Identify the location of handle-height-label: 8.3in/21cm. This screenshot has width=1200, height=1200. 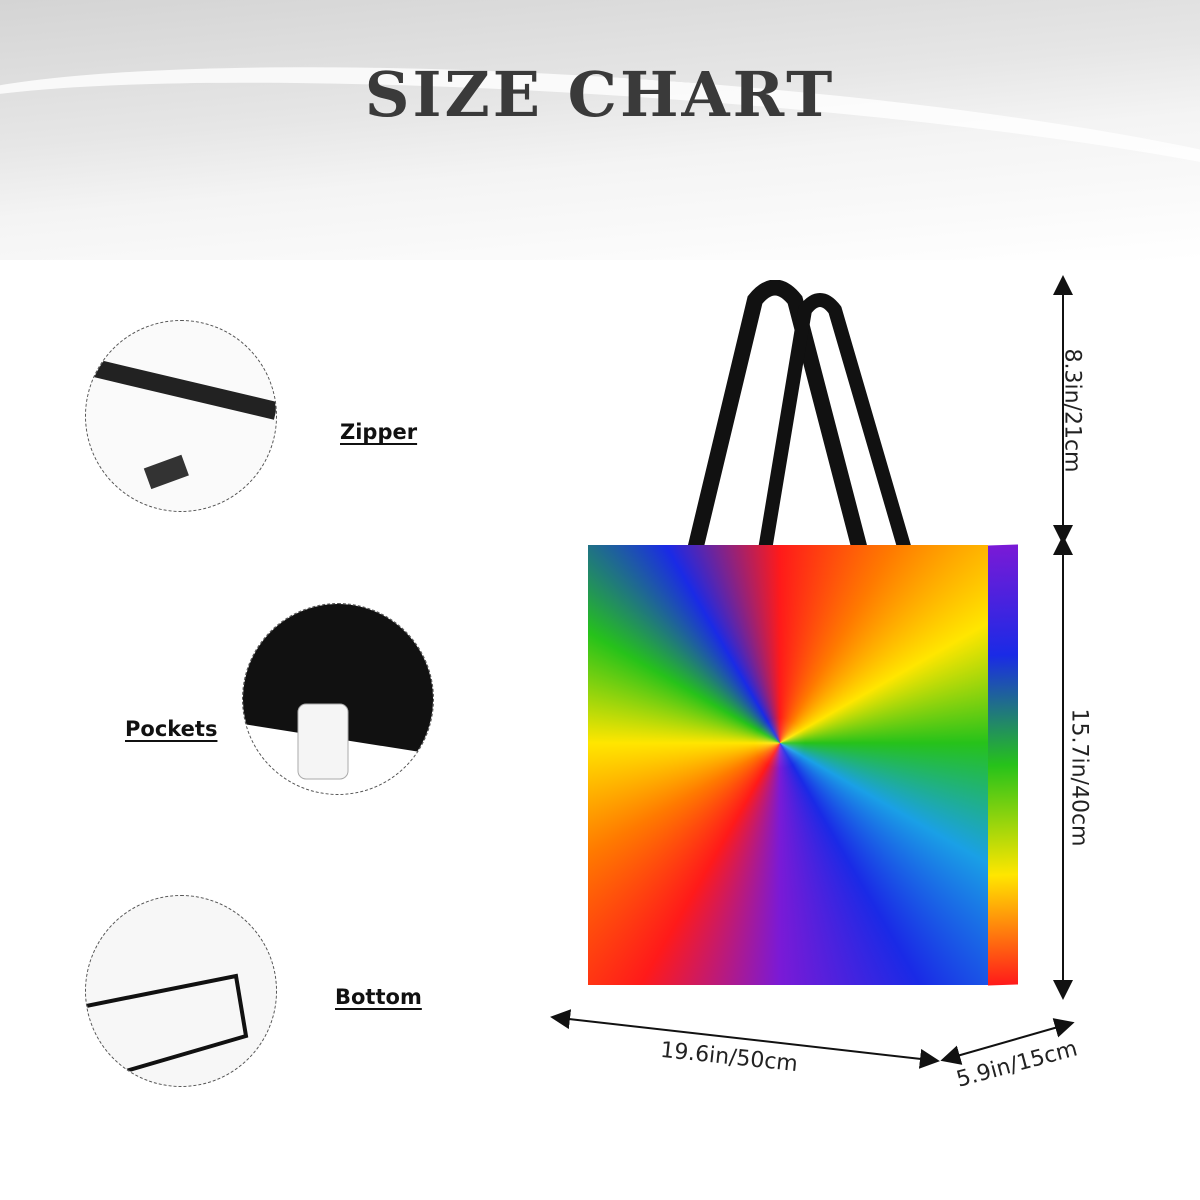
(1072, 410).